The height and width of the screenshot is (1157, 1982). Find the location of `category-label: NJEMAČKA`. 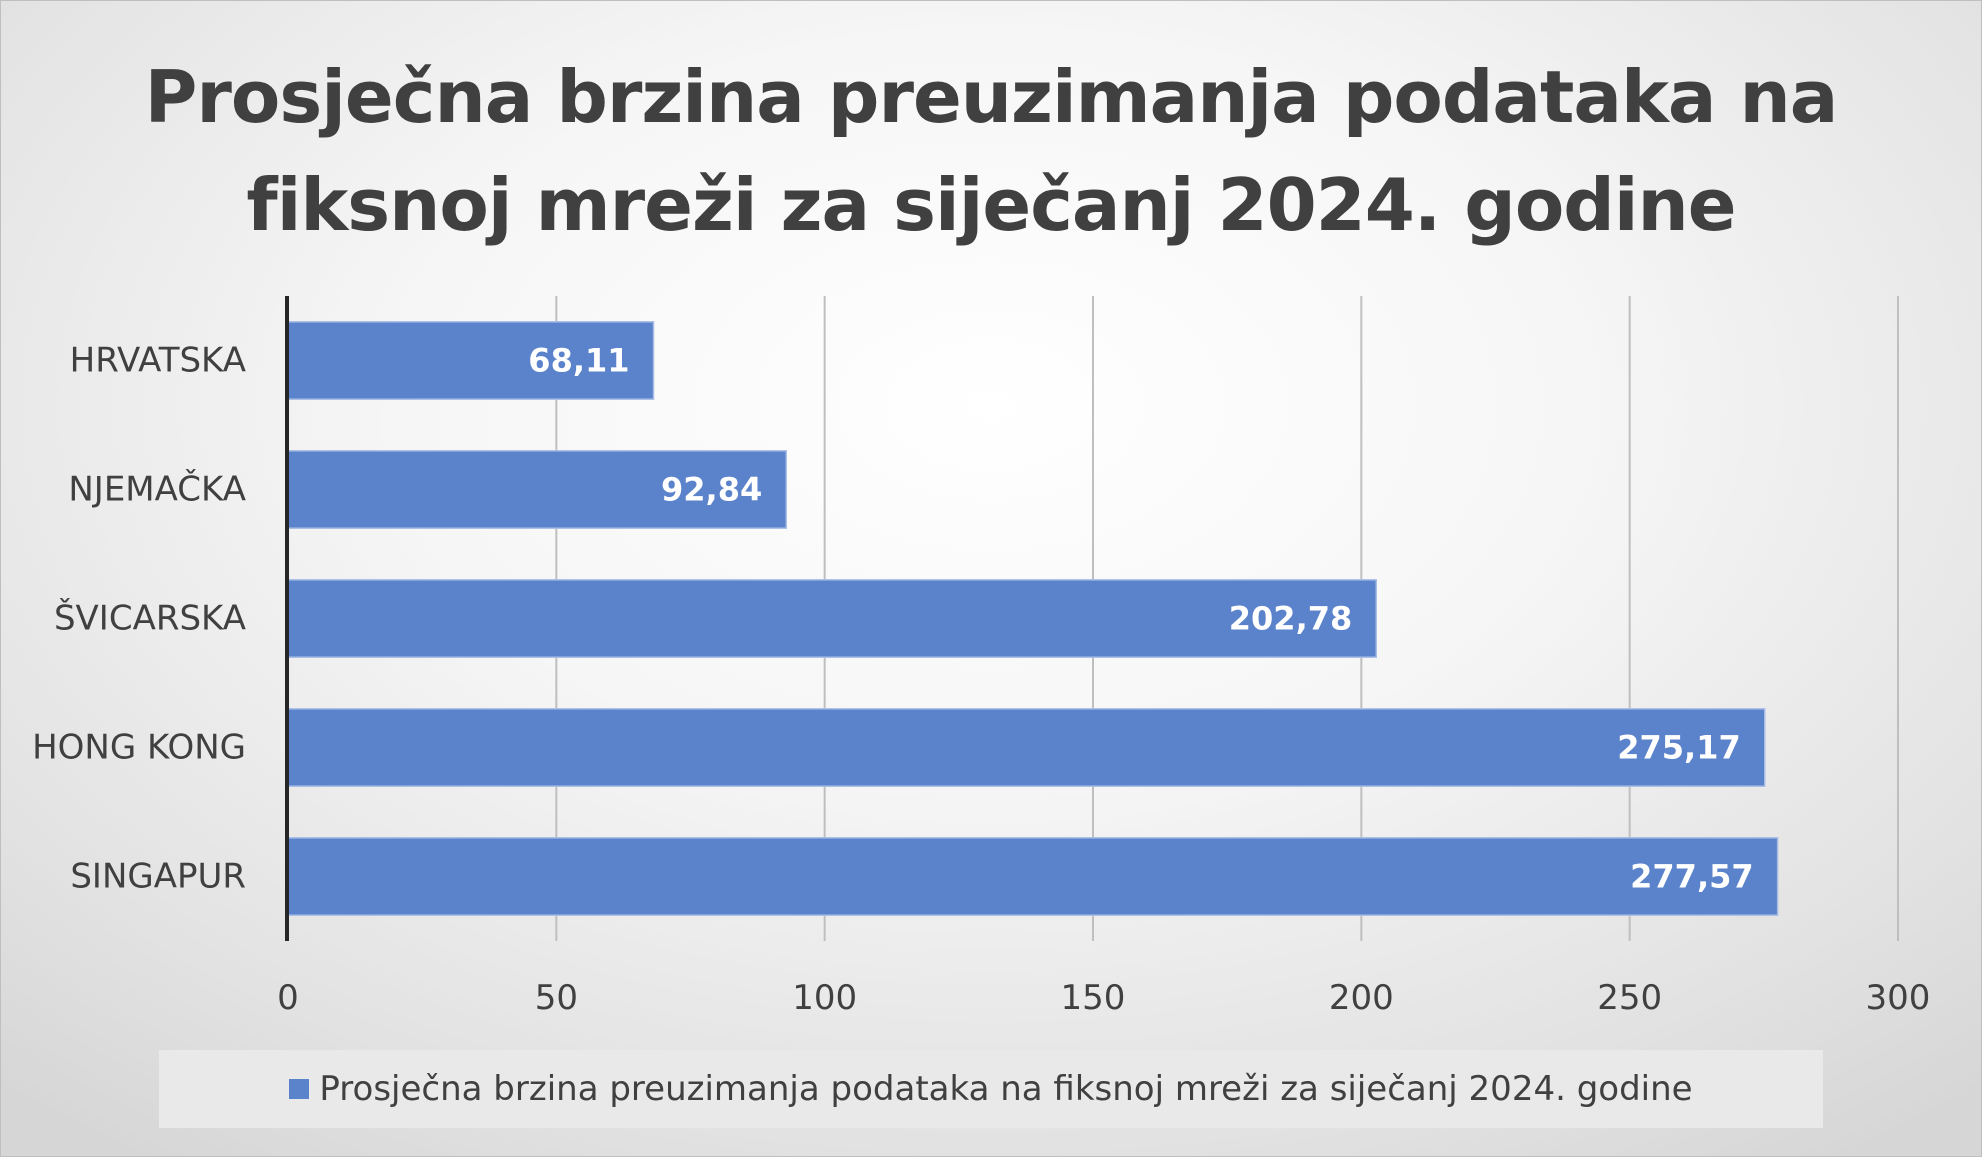

category-label: NJEMAČKA is located at coordinates (157, 489).